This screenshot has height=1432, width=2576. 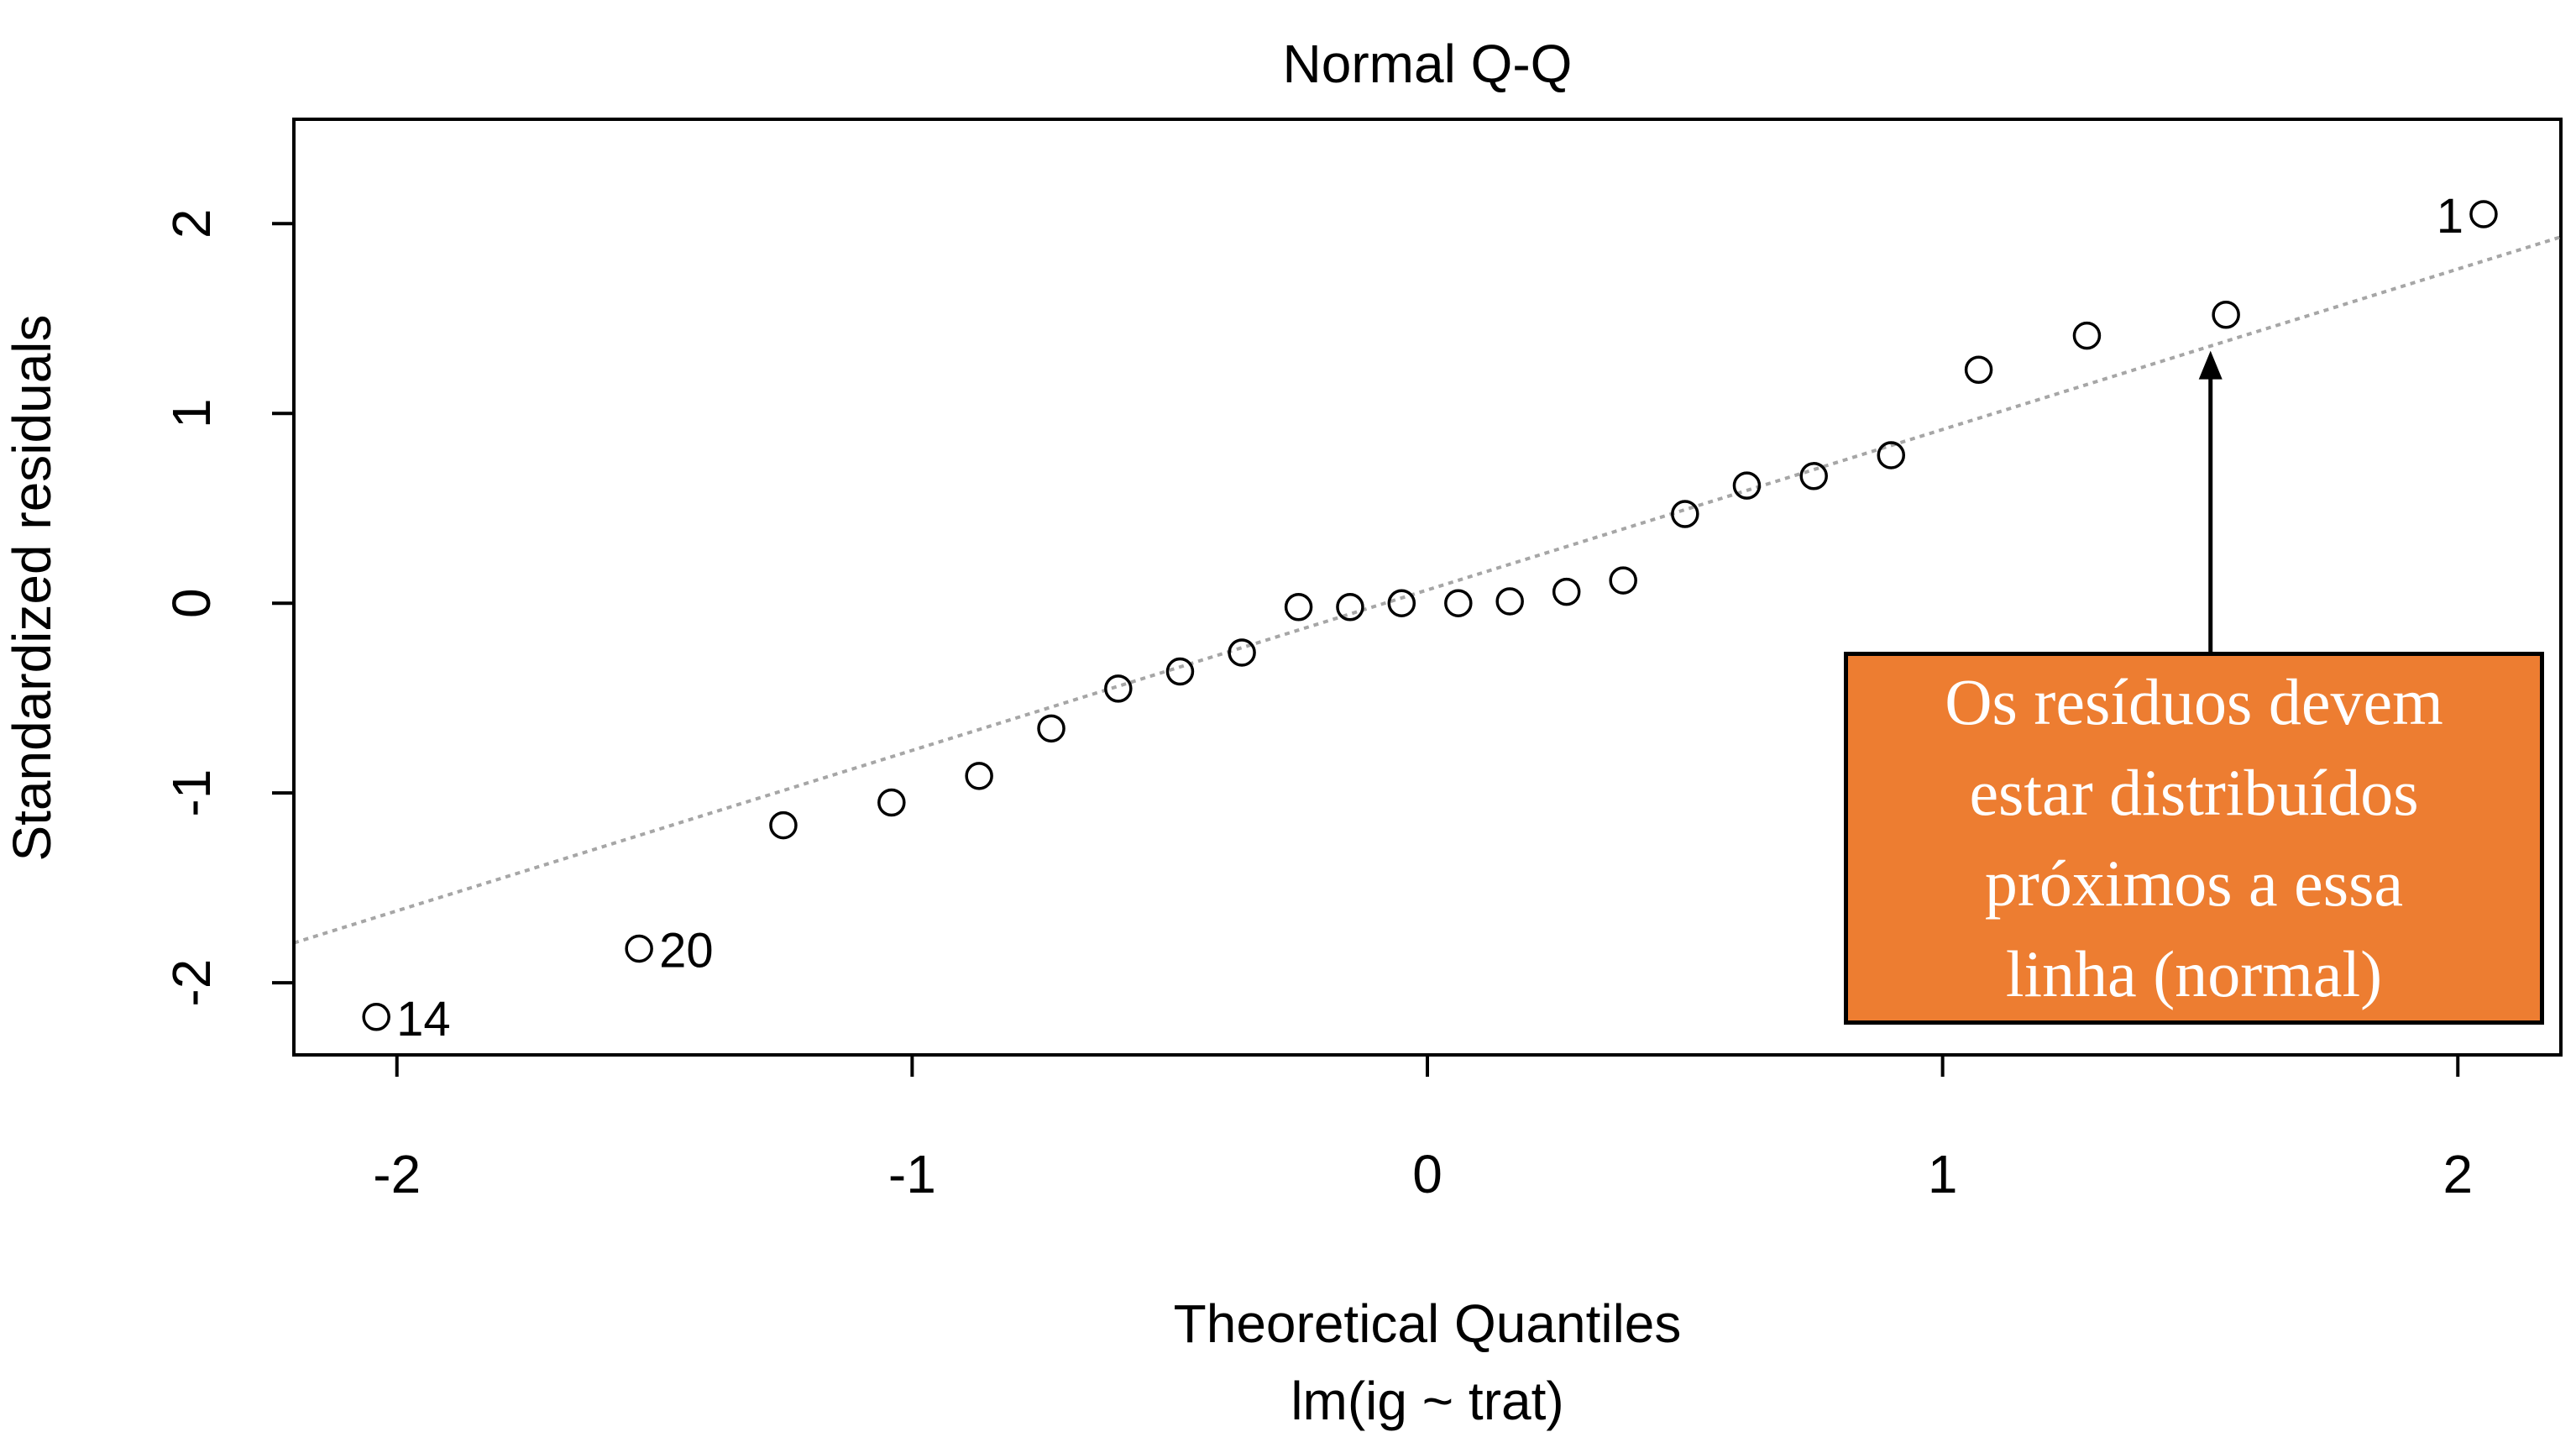 I want to click on arrow-head, so click(x=2210, y=365).